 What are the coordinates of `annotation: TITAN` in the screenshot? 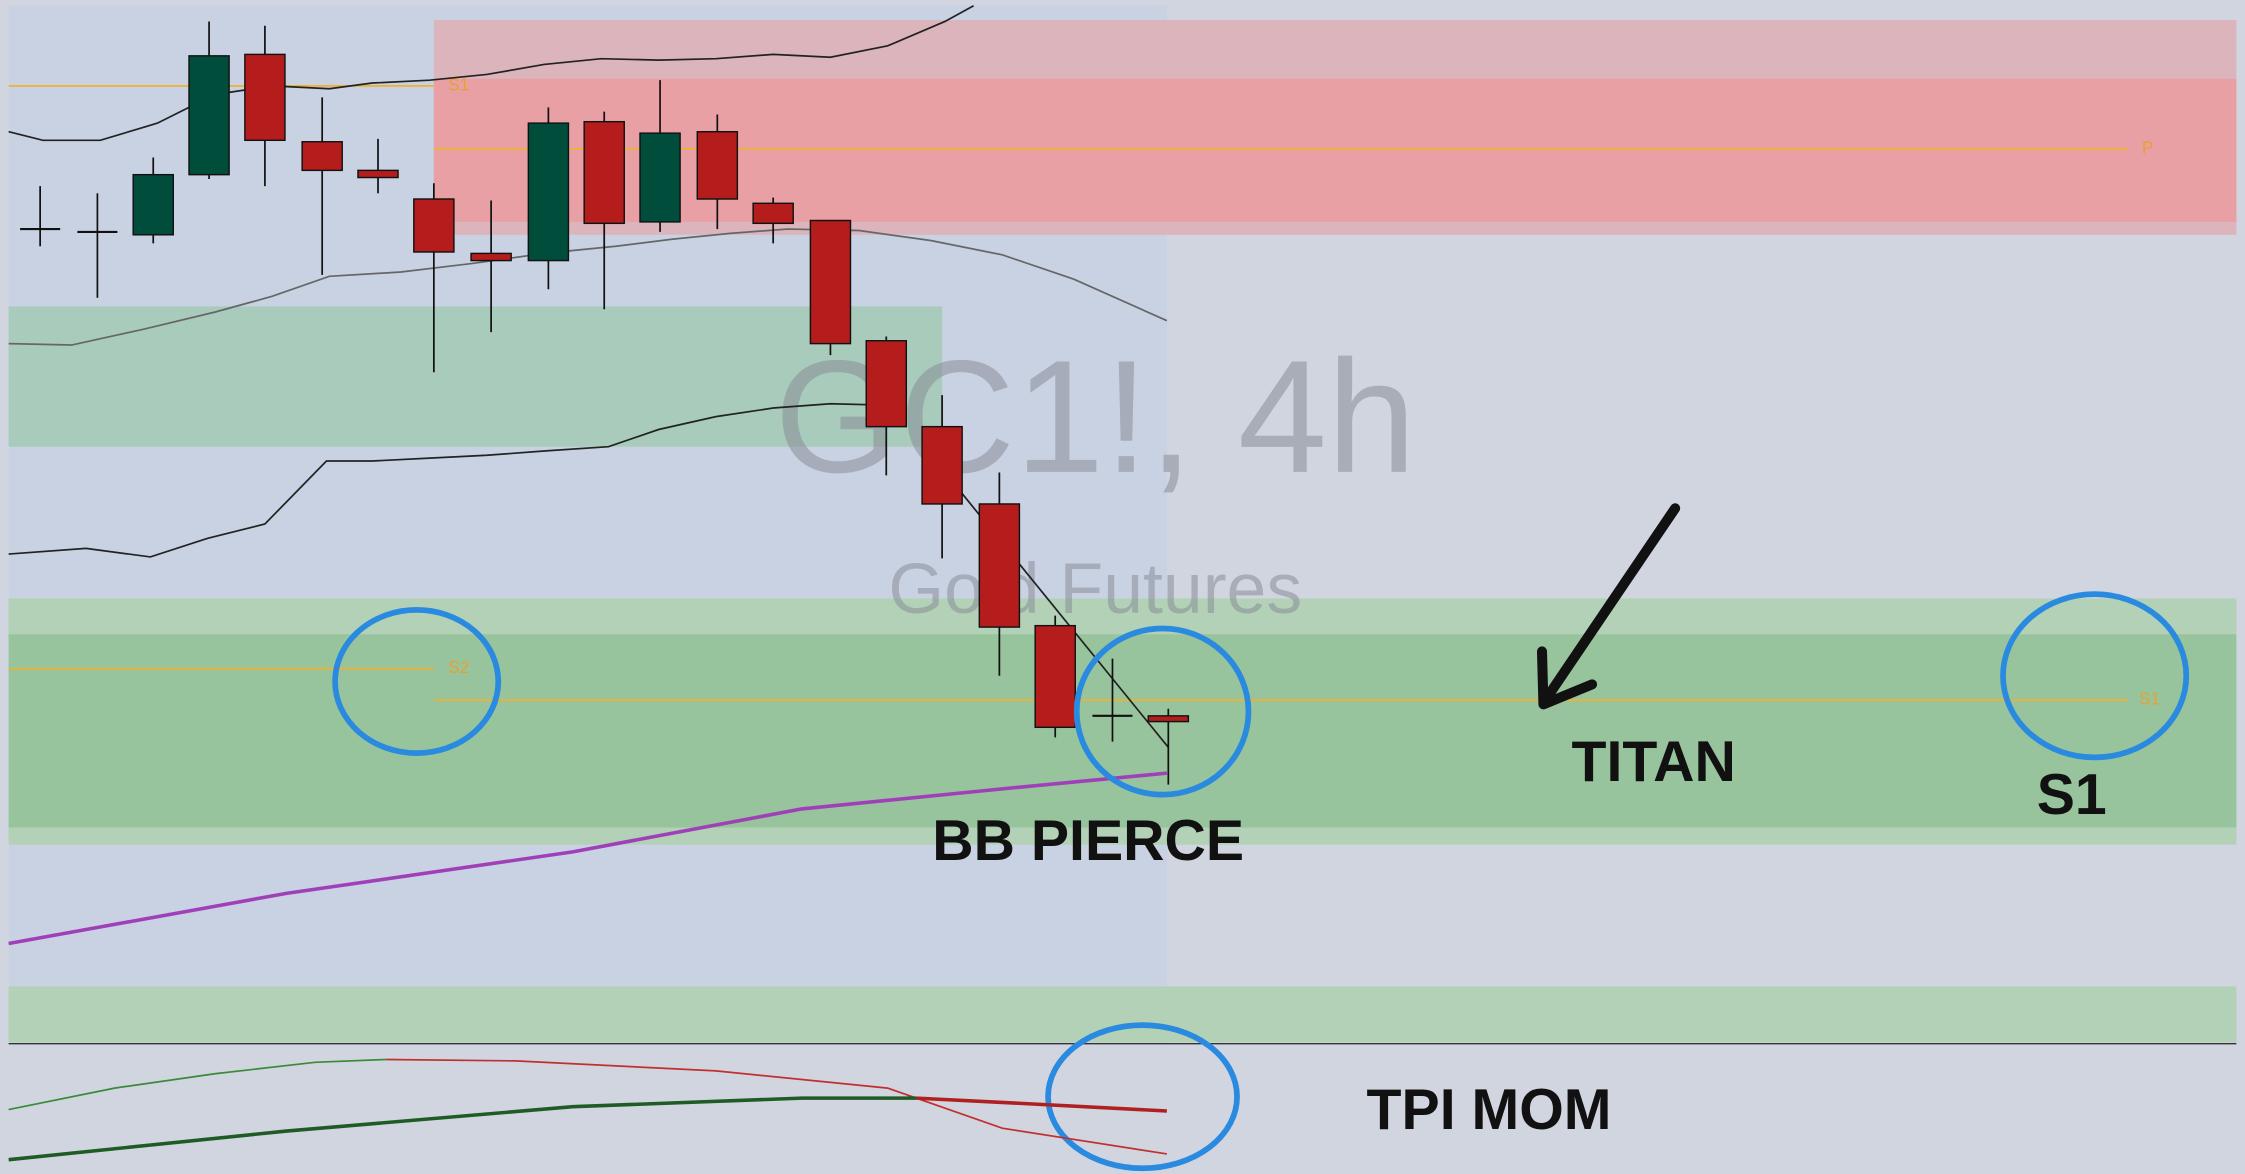 It's located at (1654, 762).